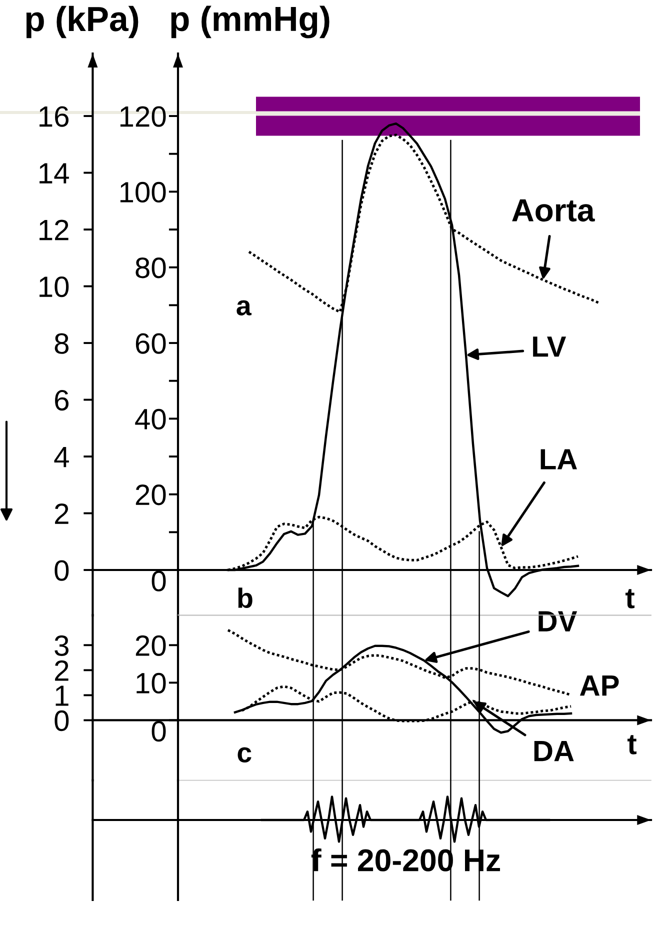  Describe the element at coordinates (150, 419) in the screenshot. I see `y-tick-label: 40` at that location.